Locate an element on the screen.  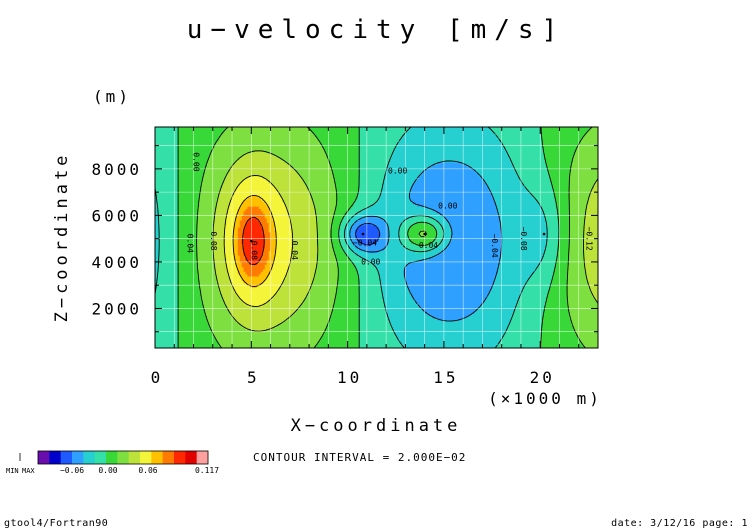
colorbar: MIN MAX −0.06 0.00 0.06 0.117 is located at coordinates (112, 462).